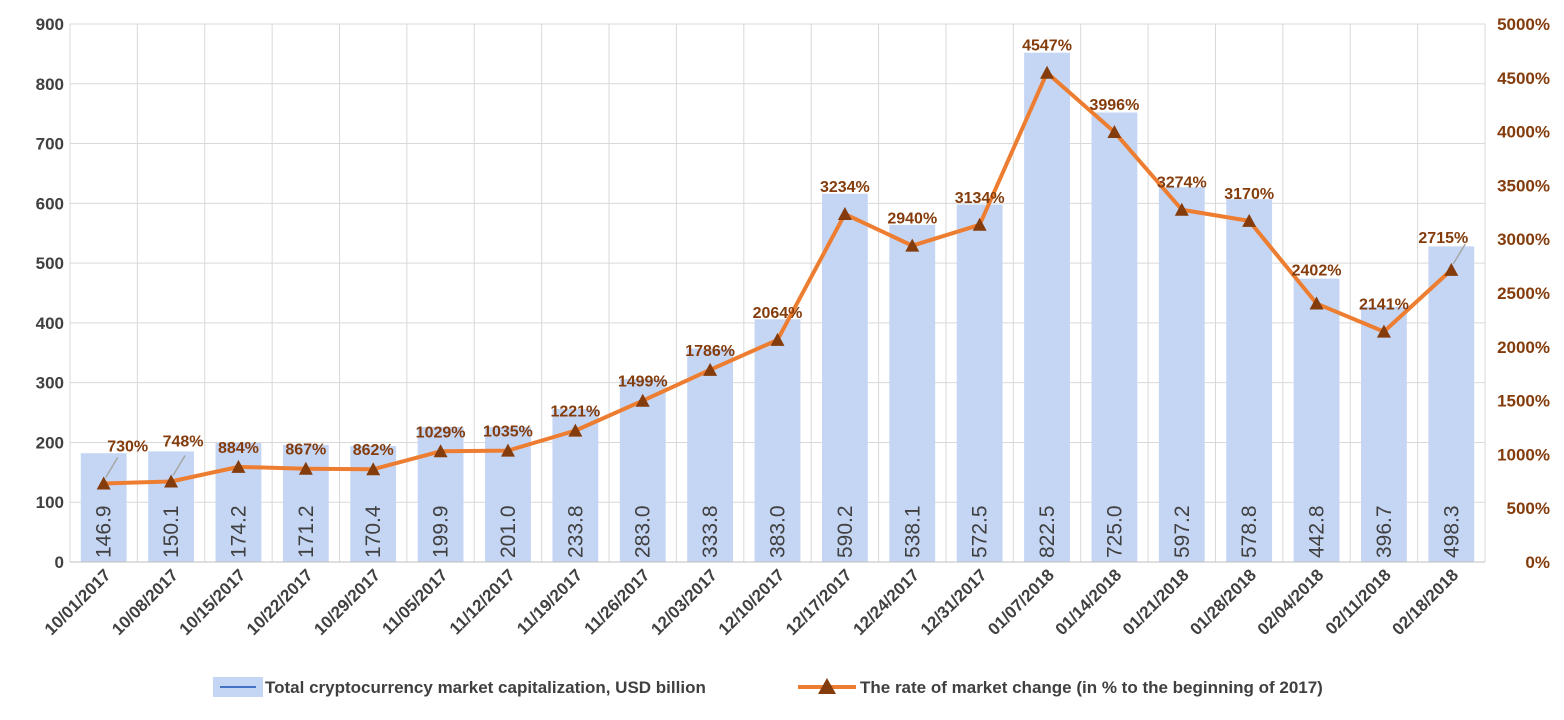  What do you see at coordinates (1384, 531) in the screenshot?
I see `bar-value-label: 396.7` at bounding box center [1384, 531].